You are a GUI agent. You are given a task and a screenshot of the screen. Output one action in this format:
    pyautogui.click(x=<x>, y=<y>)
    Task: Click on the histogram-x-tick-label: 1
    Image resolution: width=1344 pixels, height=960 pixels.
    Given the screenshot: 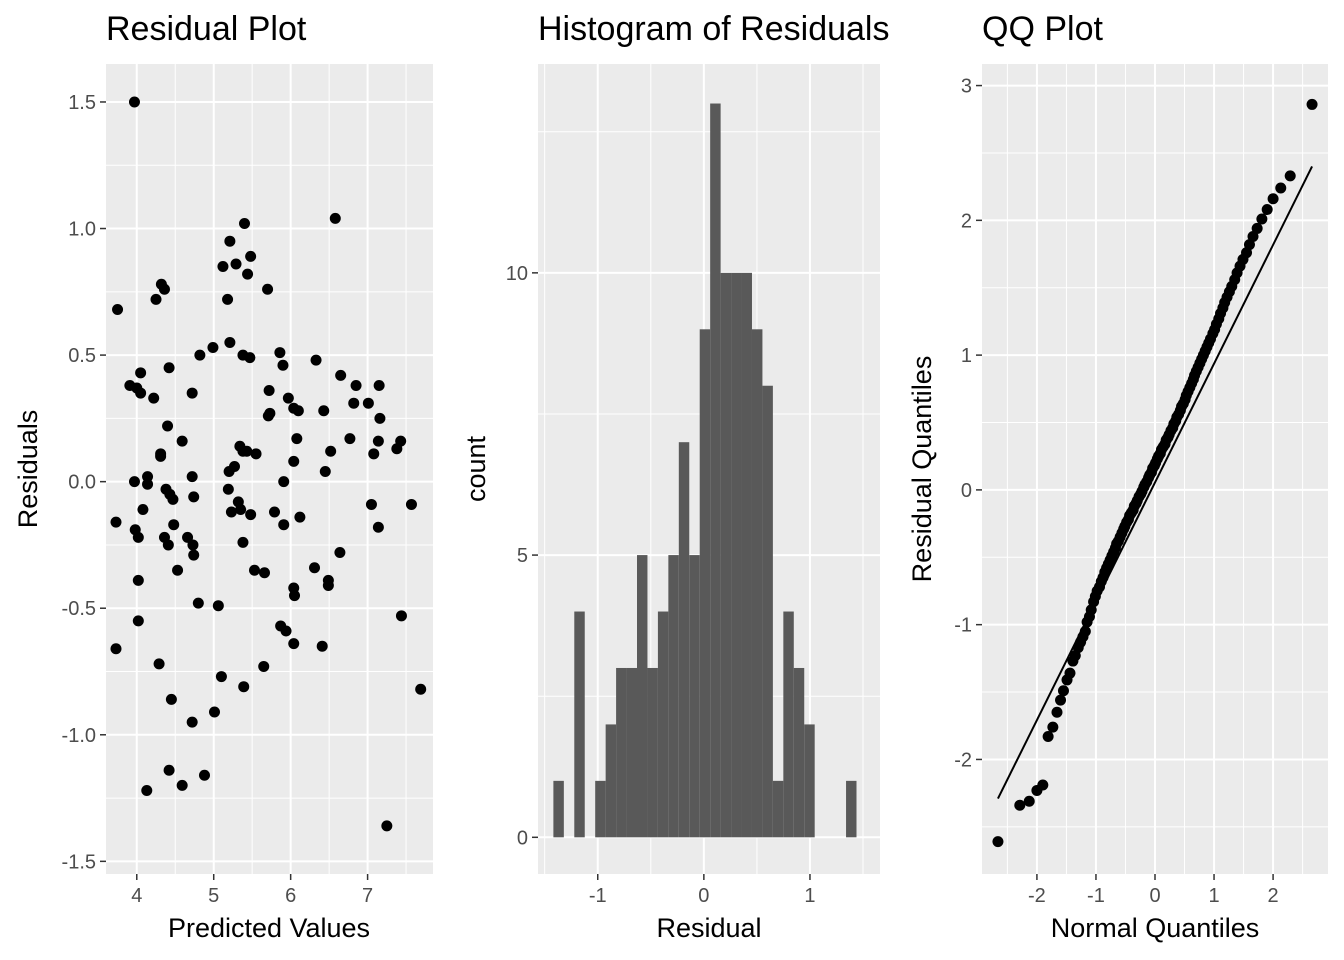 What is the action you would take?
    pyautogui.click(x=809, y=896)
    